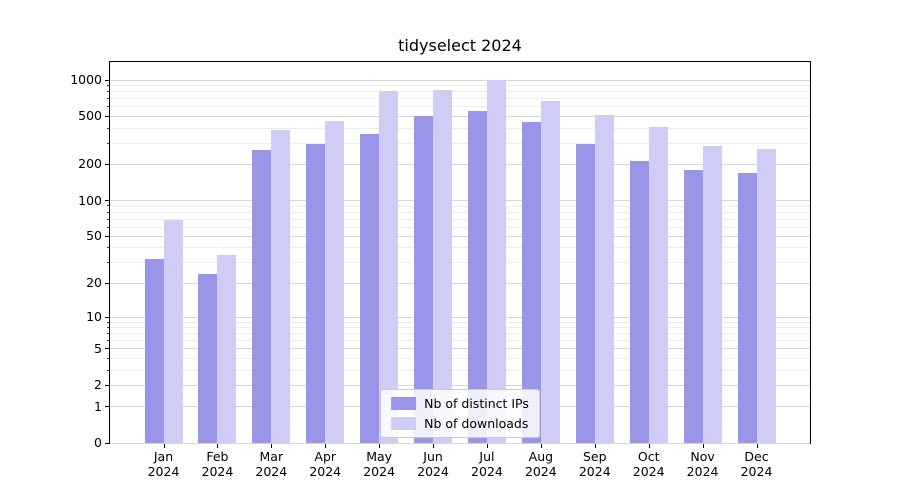  I want to click on bar-series0-jan, so click(154, 351).